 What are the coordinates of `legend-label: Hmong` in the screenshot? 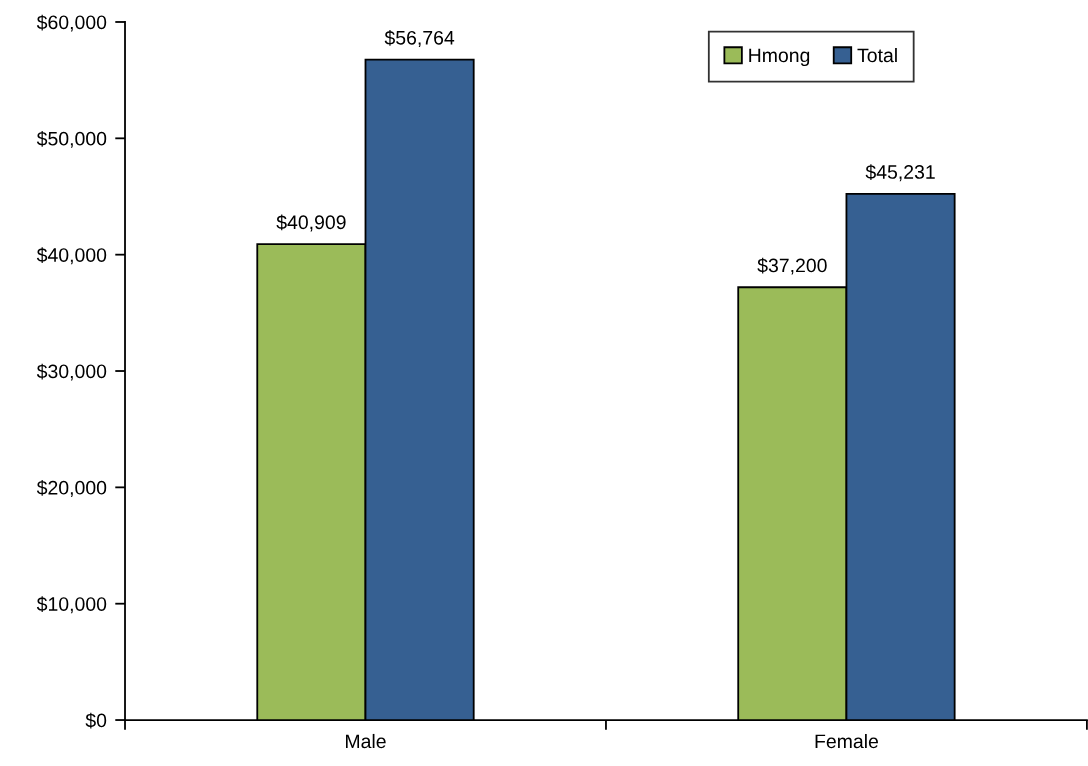 It's located at (779, 57).